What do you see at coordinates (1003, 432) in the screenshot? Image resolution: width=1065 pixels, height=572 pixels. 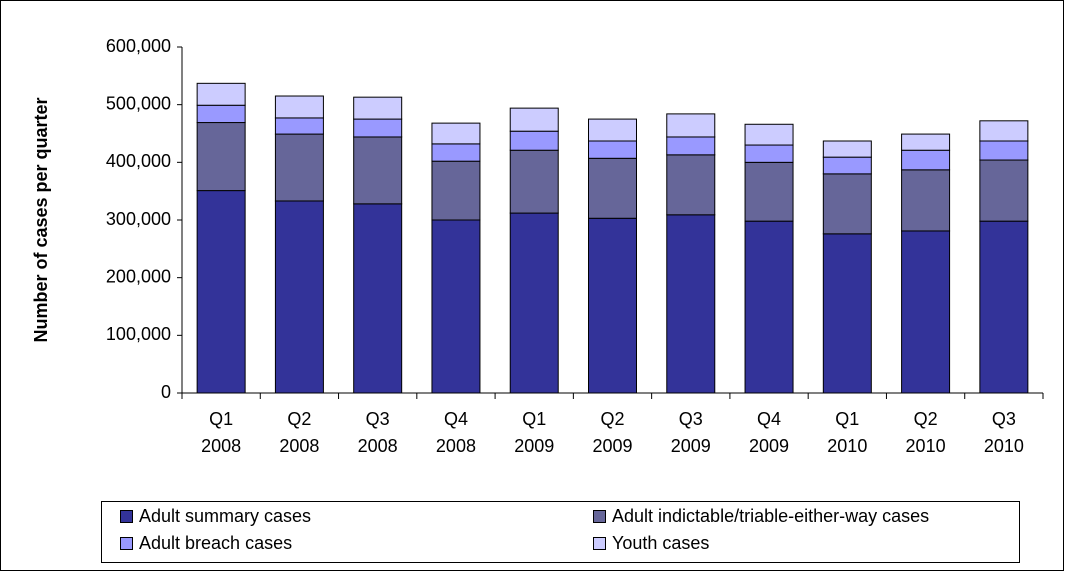 I see `x-tick-label: Q3 2010` at bounding box center [1003, 432].